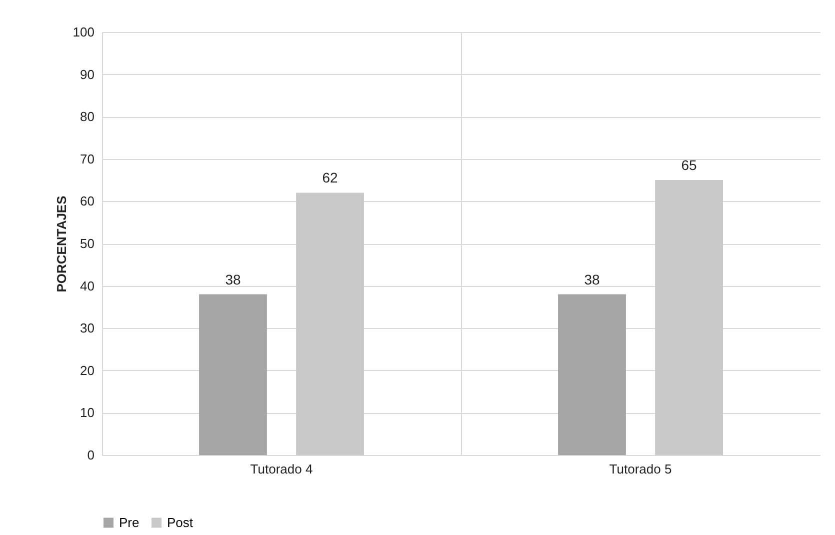  I want to click on y-tick-label: 10, so click(87, 412).